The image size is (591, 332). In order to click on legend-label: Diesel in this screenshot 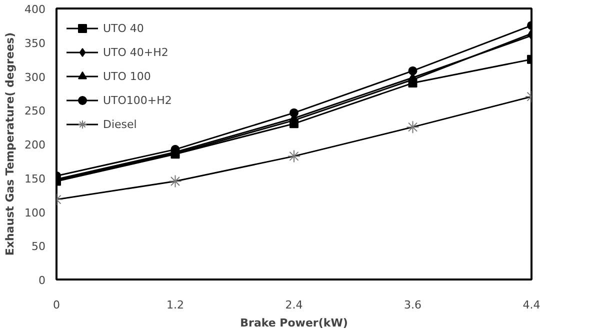, I will do `click(120, 124)`.